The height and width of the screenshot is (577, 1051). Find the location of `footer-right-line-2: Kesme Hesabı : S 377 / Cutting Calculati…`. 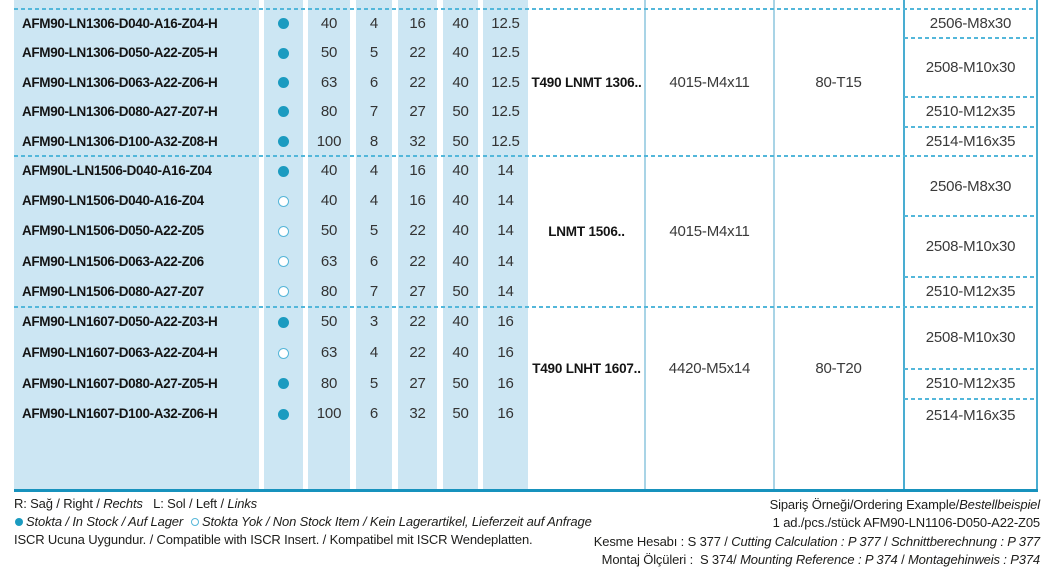

footer-right-line-2: Kesme Hesabı : S 377 / Cutting Calculati… is located at coordinates (690, 541).